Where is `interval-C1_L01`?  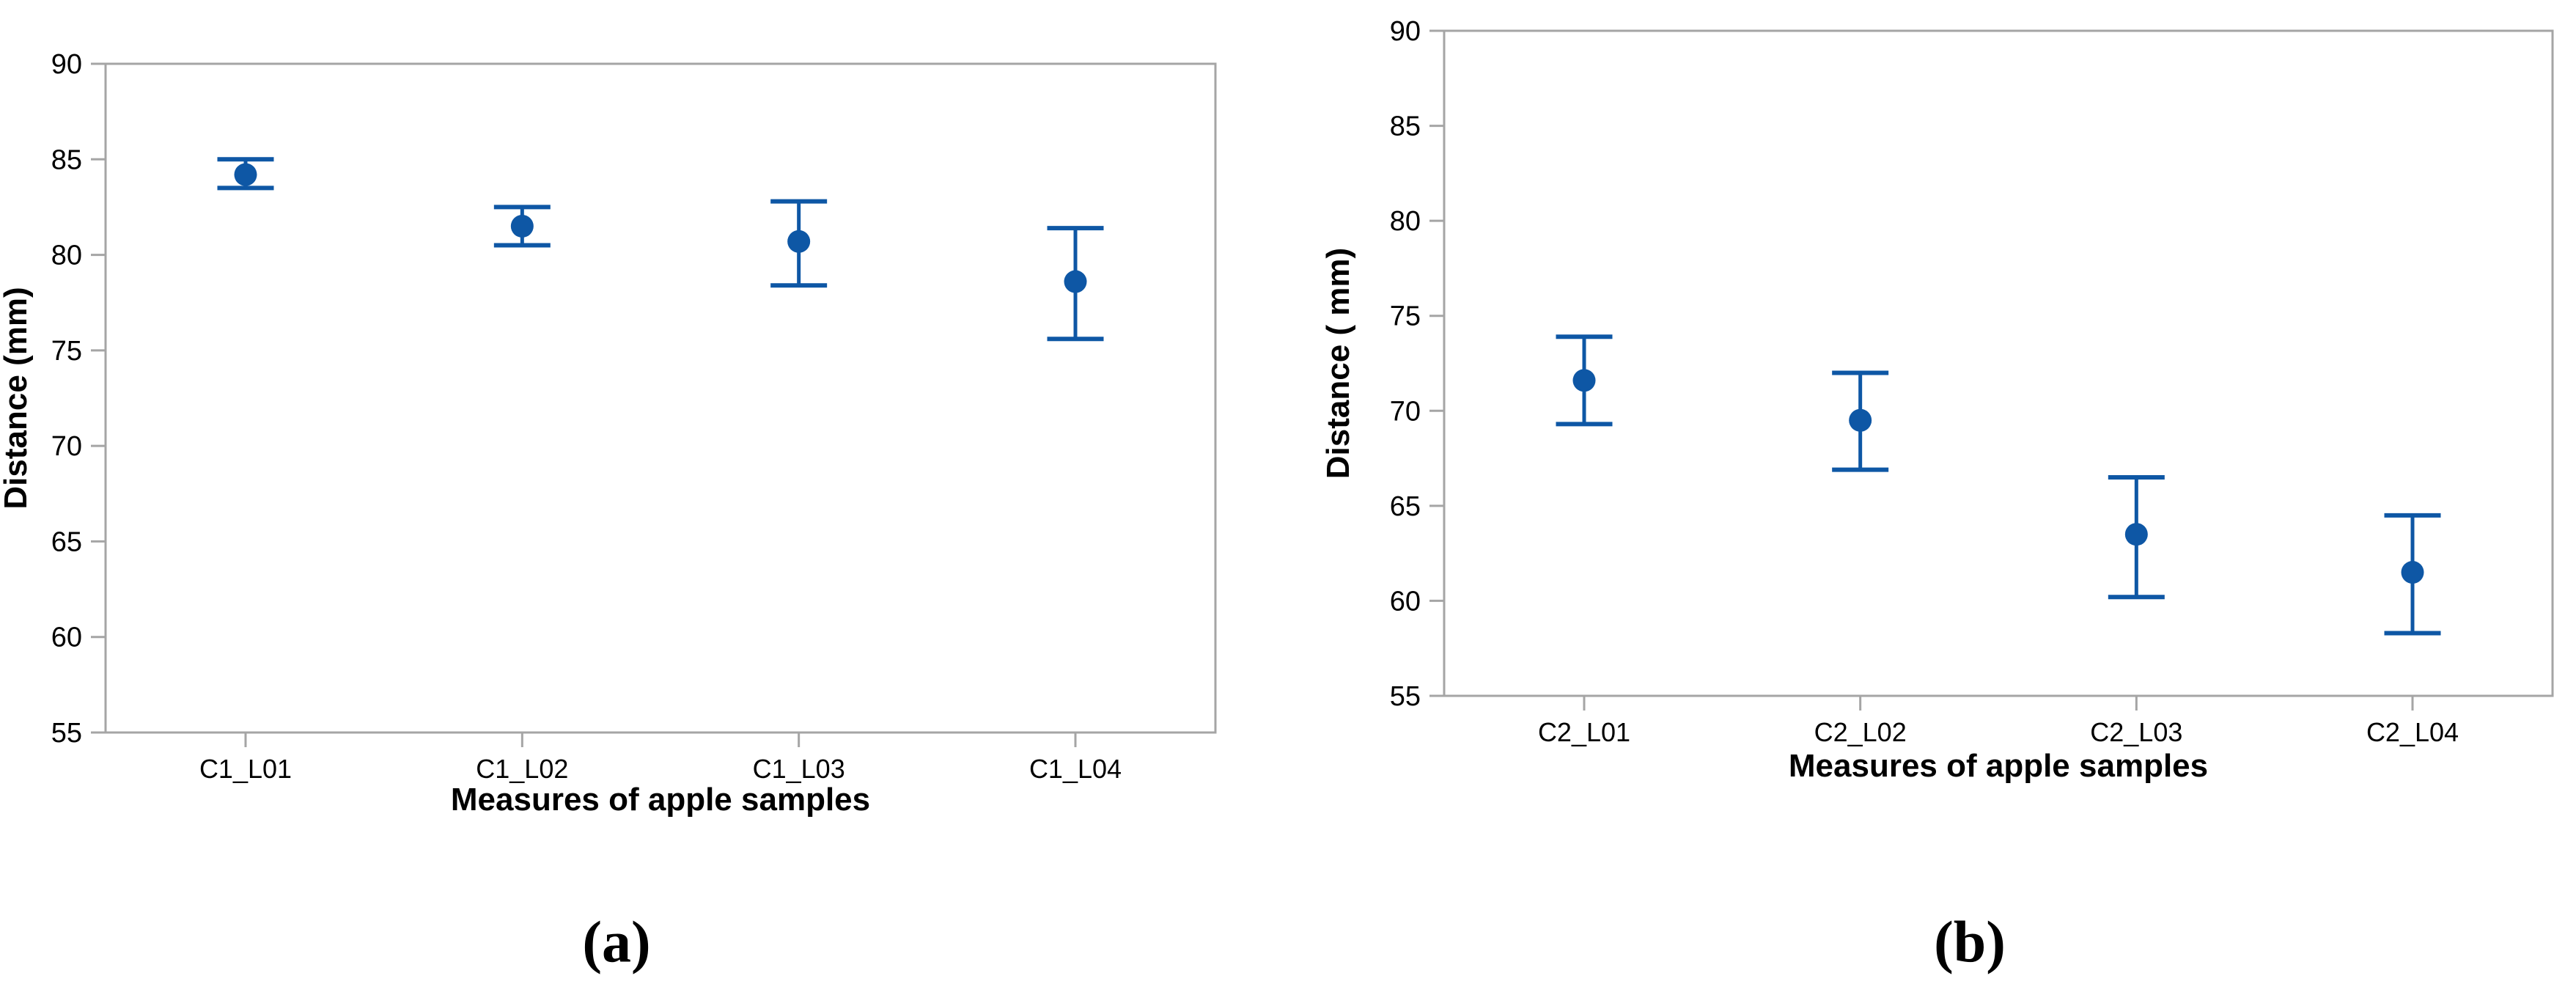 interval-C1_L01 is located at coordinates (245, 174).